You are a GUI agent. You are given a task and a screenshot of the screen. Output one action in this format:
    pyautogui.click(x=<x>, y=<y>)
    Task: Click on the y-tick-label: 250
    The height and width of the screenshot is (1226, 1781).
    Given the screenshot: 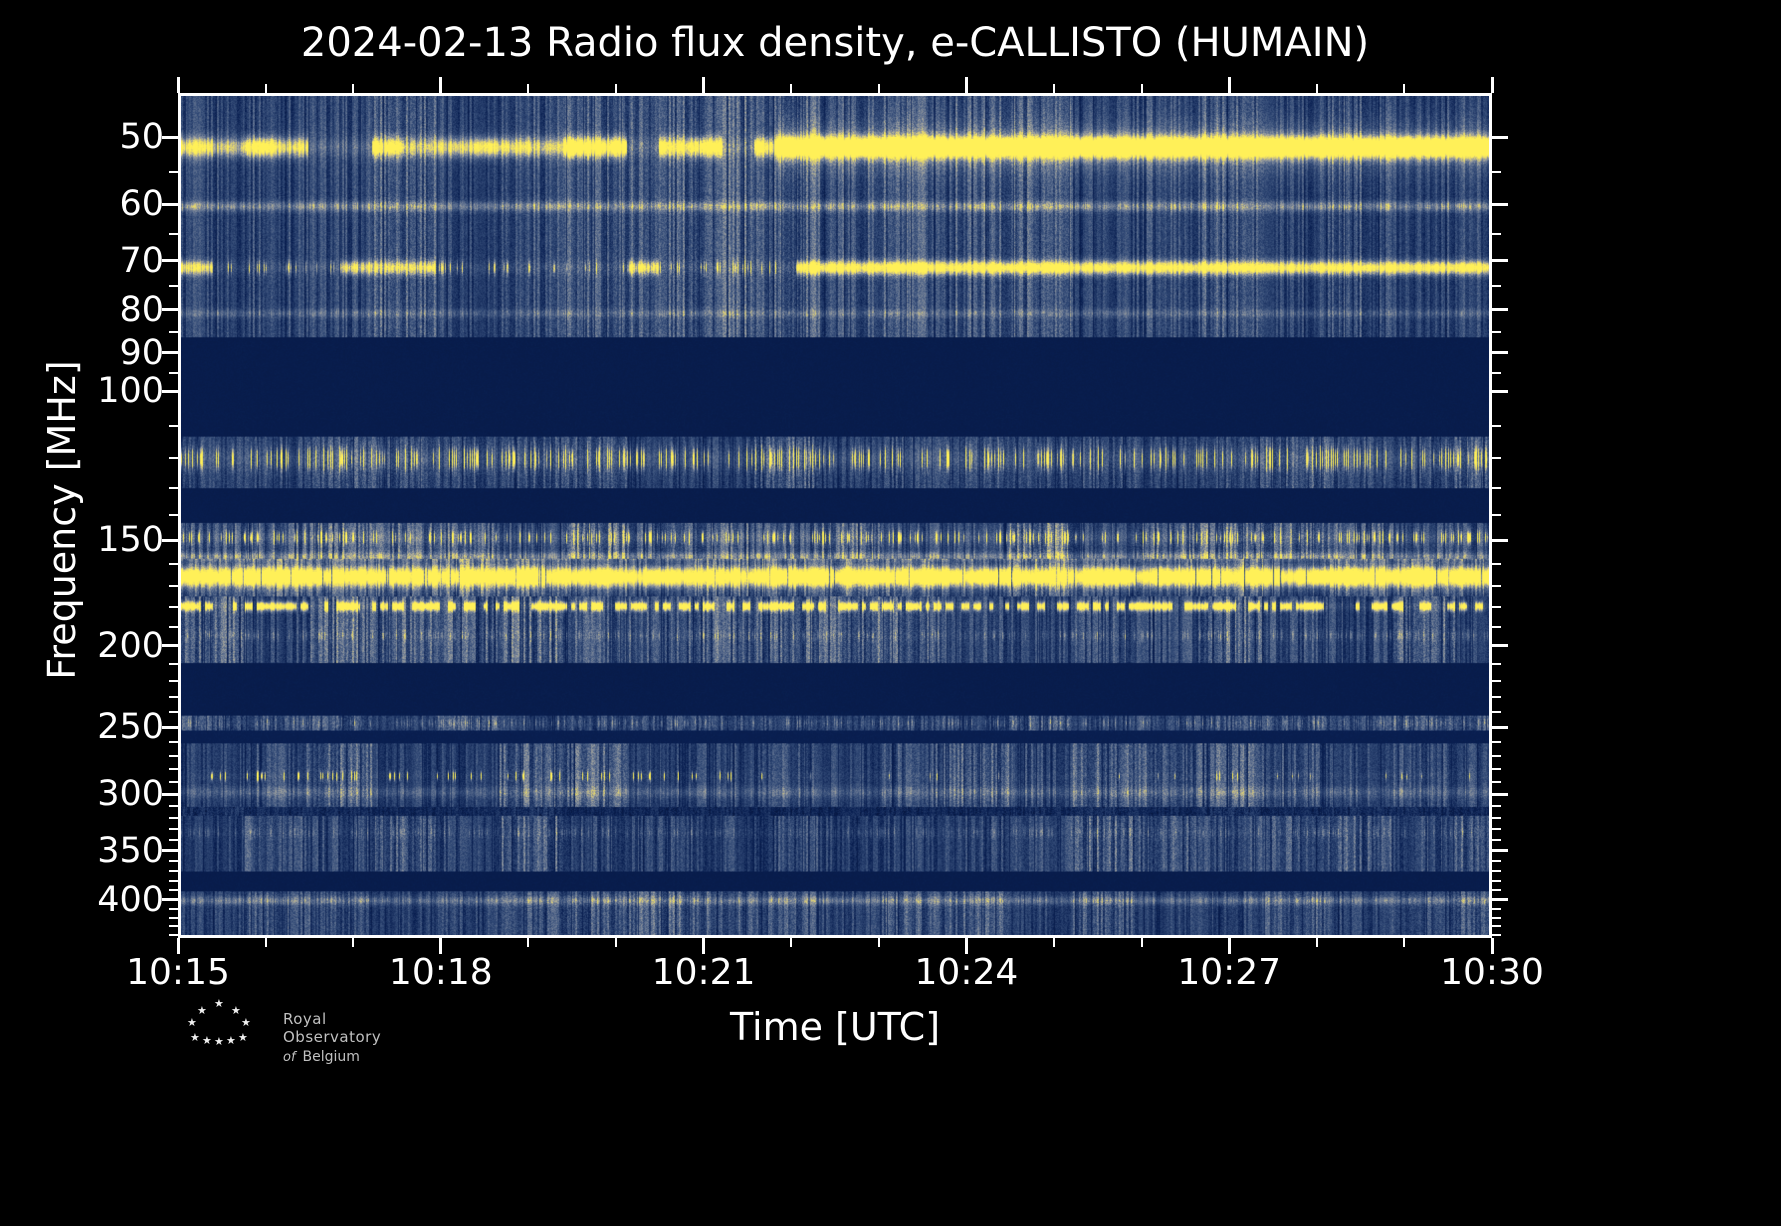 What is the action you would take?
    pyautogui.click(x=130, y=727)
    